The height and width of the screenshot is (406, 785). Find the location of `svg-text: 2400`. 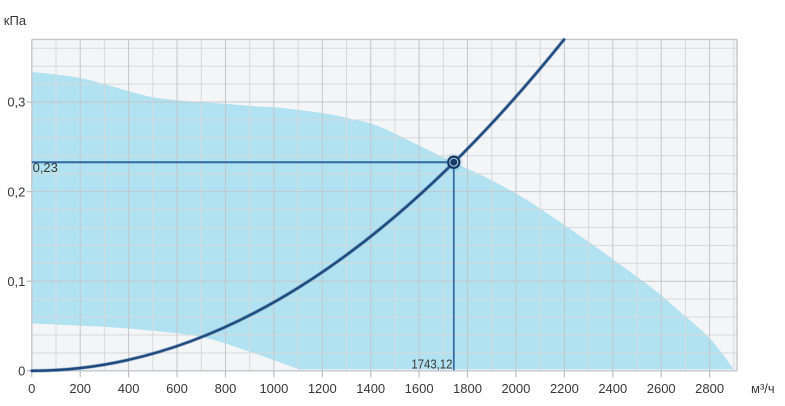

svg-text: 2400 is located at coordinates (612, 388).